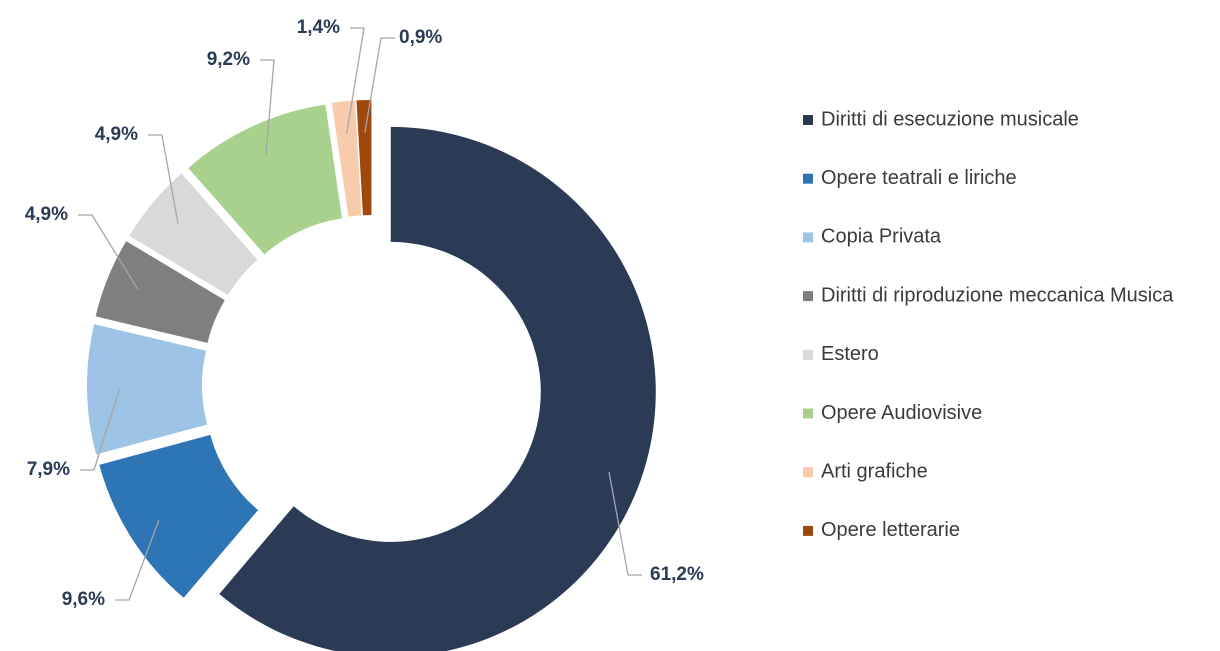 This screenshot has height=651, width=1220. Describe the element at coordinates (901, 413) in the screenshot. I see `legend-label: Opere Audiovisive` at that location.